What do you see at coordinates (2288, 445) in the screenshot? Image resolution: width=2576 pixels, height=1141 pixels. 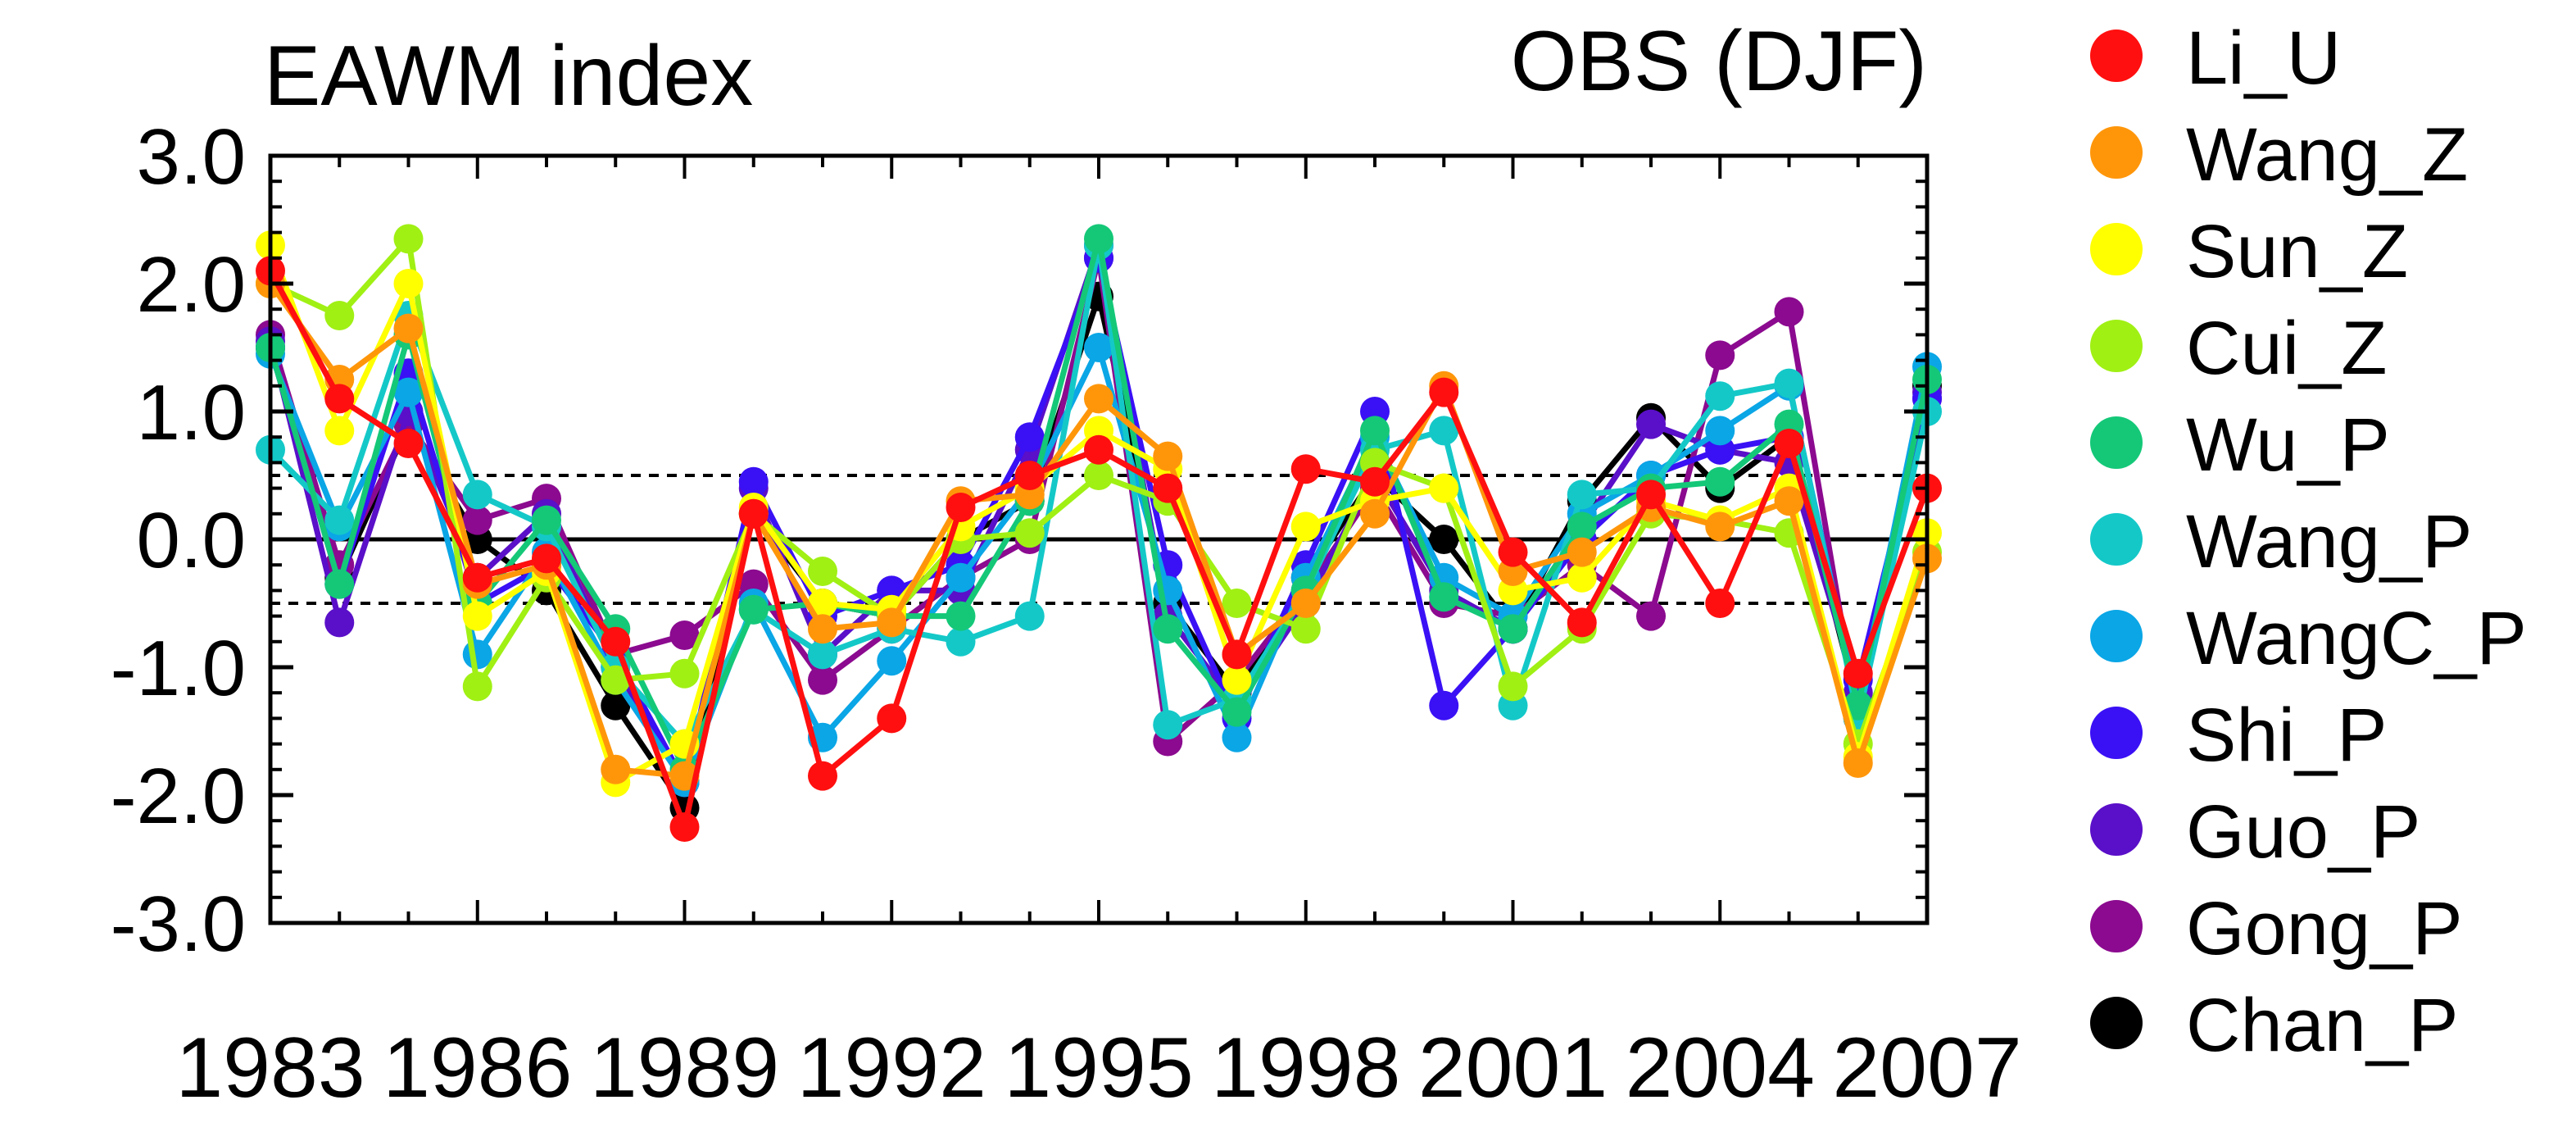 I see `legend-label: Wu_P` at bounding box center [2288, 445].